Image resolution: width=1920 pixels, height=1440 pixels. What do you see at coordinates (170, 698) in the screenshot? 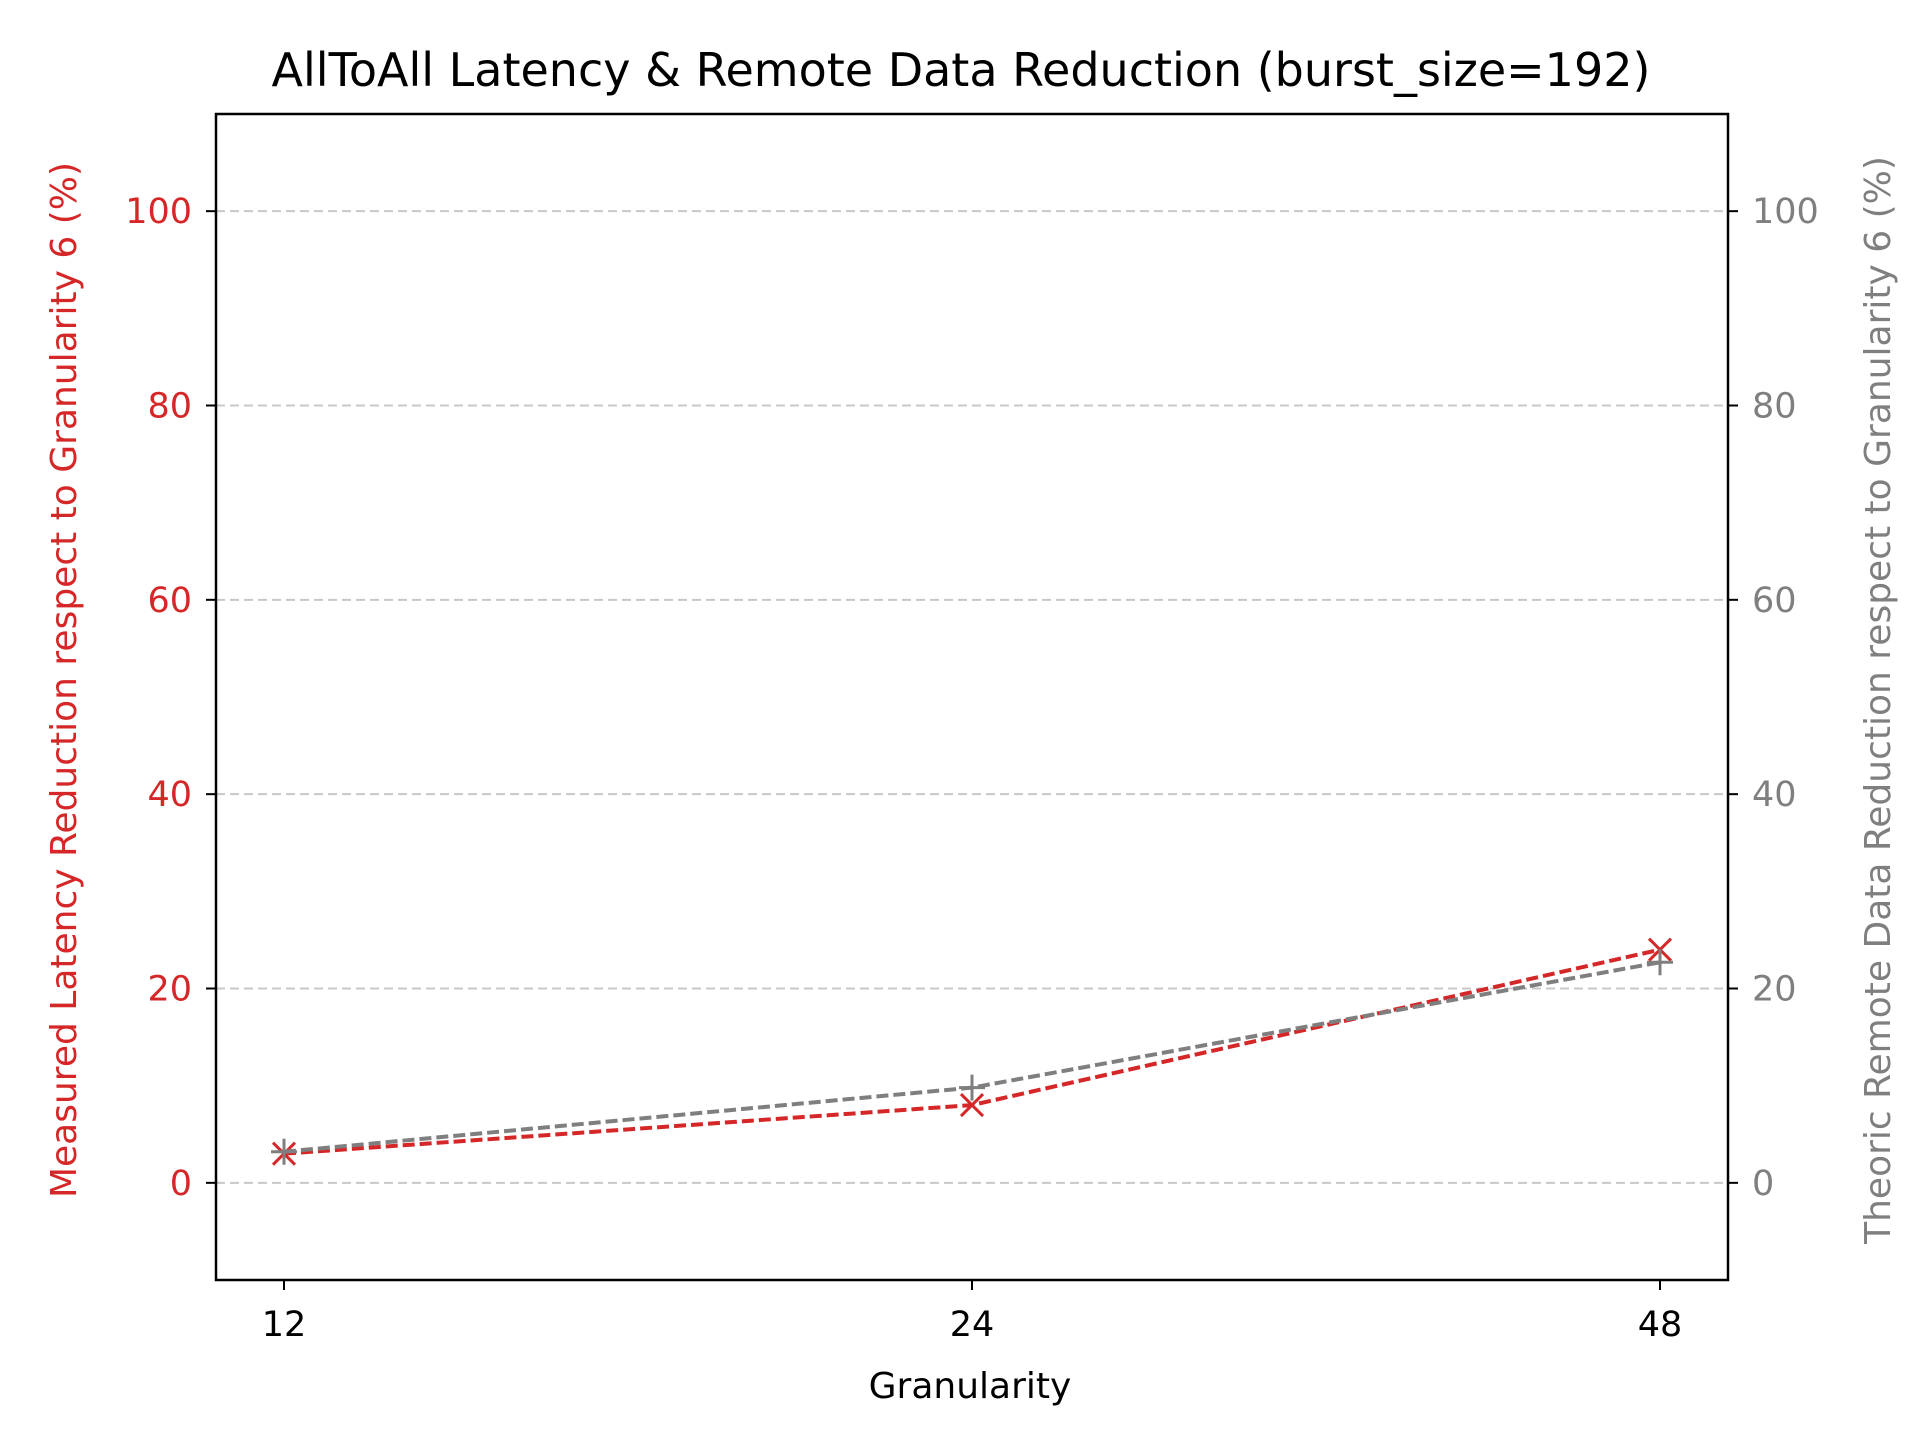
I see `left-y-axis: 0 20 40 60 80 100` at bounding box center [170, 698].